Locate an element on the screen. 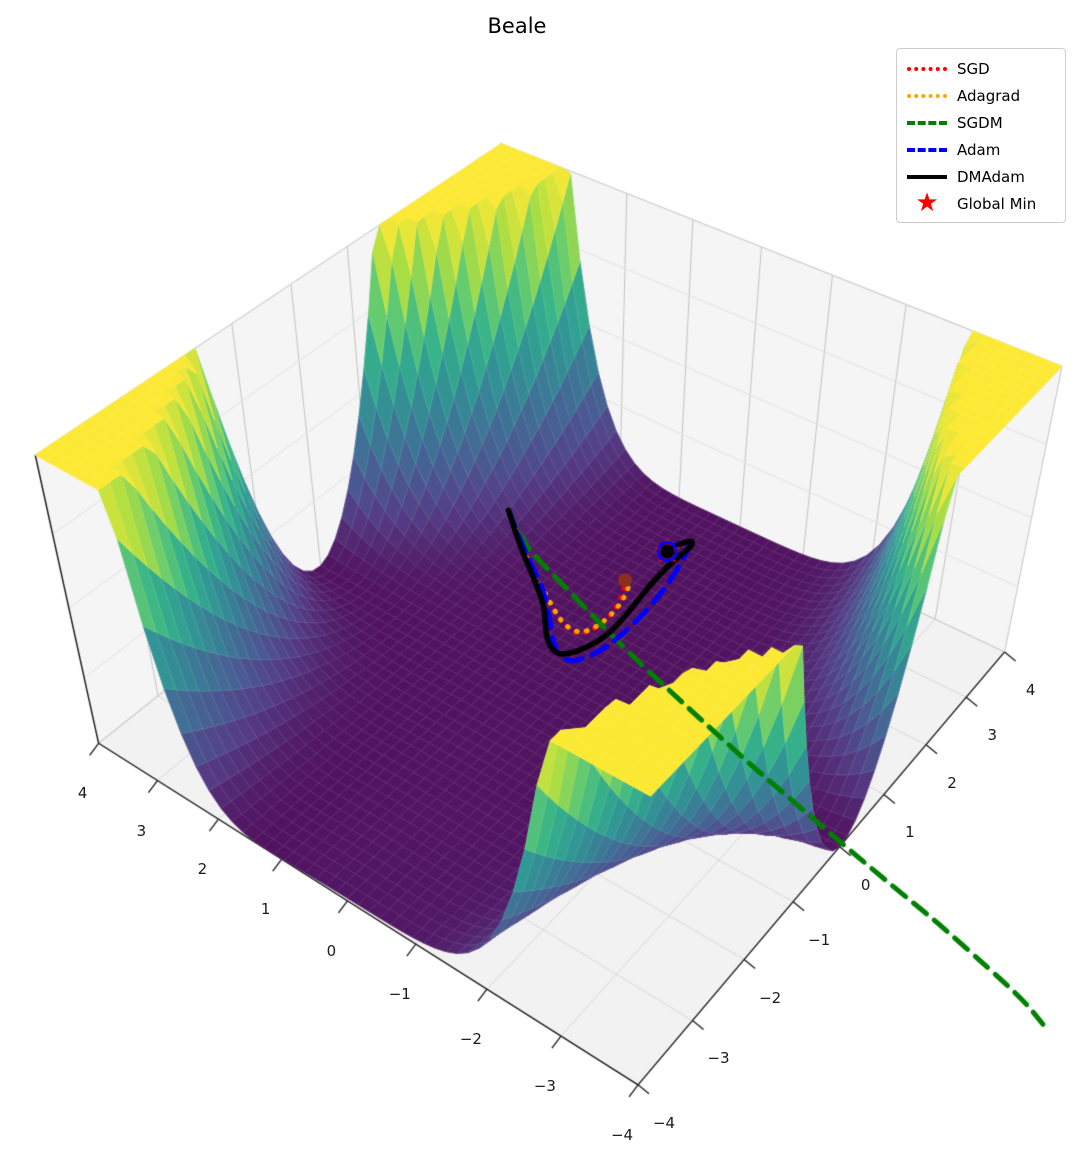  y-tick-label: 4 is located at coordinates (82, 793).